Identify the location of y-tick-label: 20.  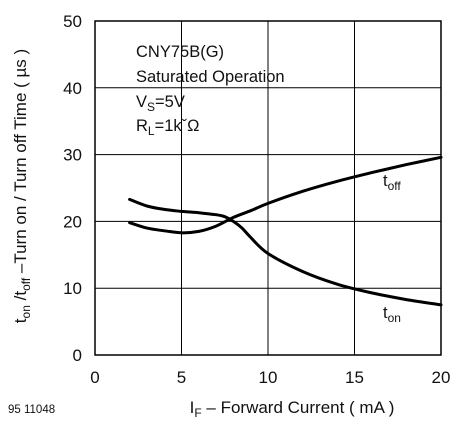
(72, 221).